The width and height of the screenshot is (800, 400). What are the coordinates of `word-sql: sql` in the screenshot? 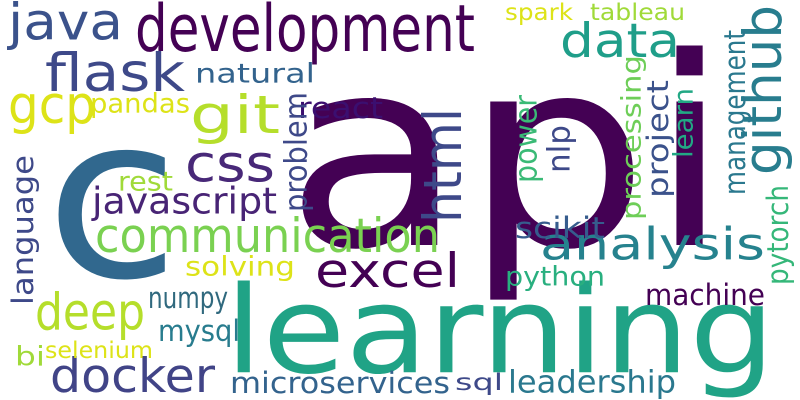 It's located at (479, 383).